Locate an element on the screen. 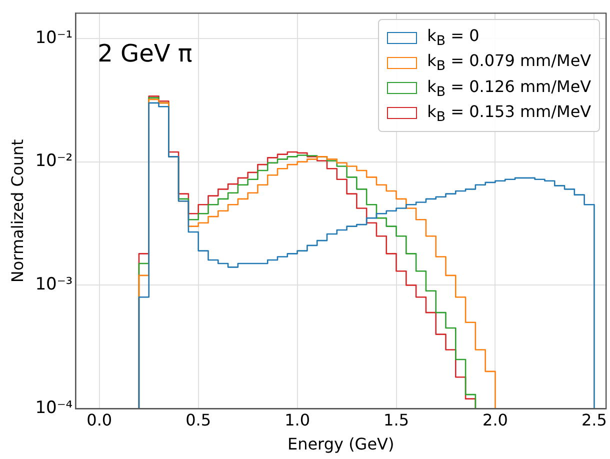  y-tick-label: 10⁻² is located at coordinates (54, 161).